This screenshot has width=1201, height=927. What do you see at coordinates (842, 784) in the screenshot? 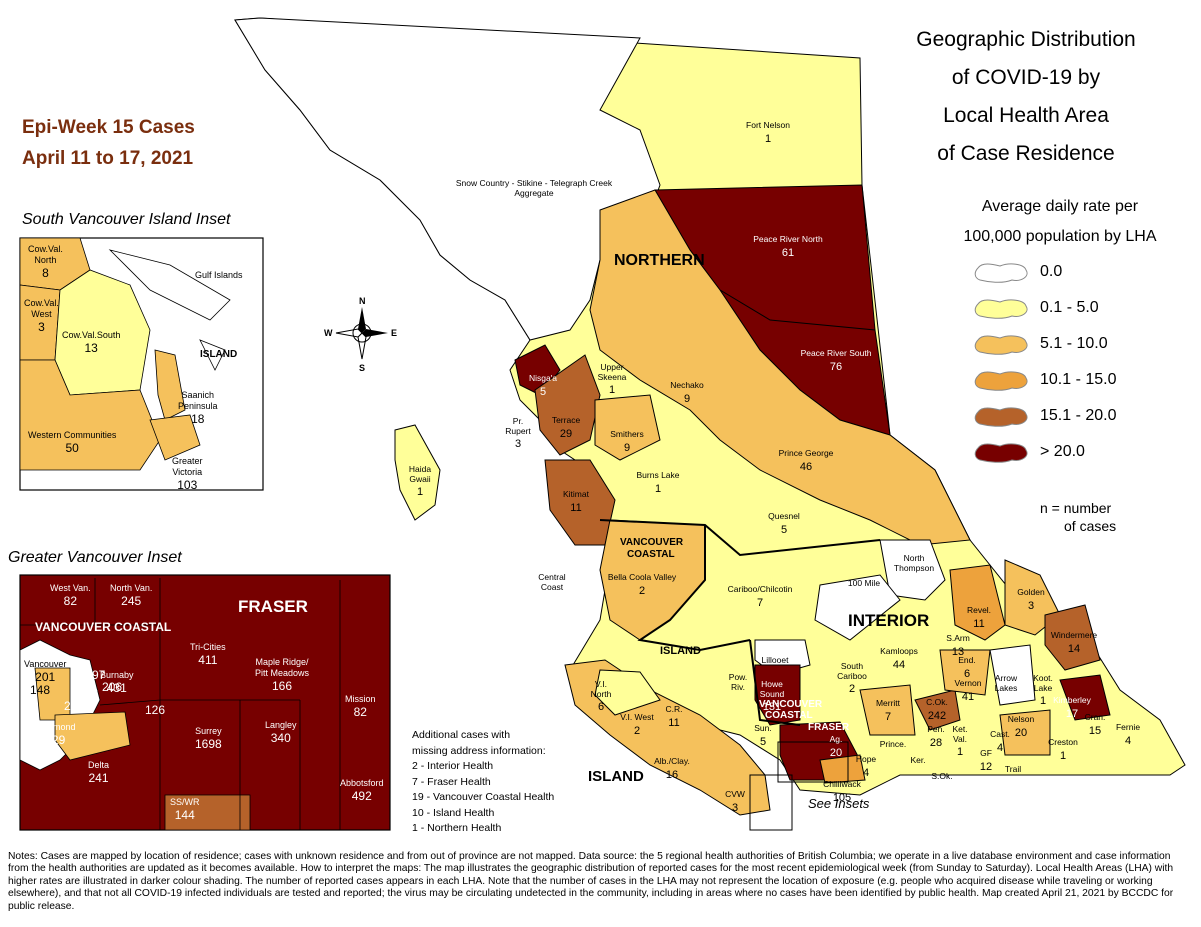
I see `lha-name: Chilliwack` at bounding box center [842, 784].